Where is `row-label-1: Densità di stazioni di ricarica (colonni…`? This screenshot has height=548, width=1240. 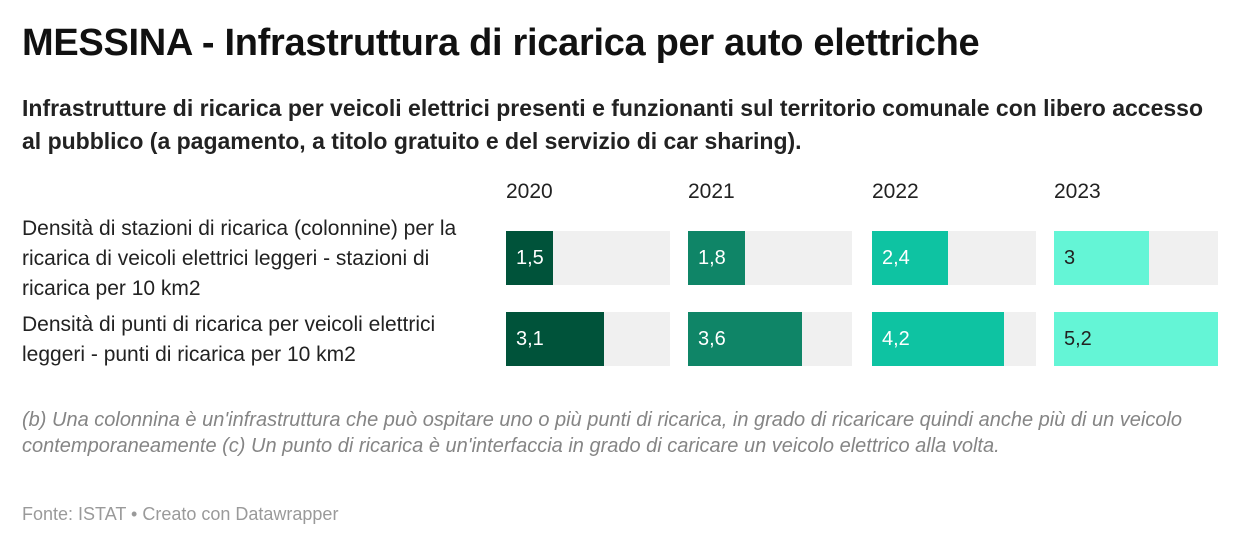 row-label-1: Densità di stazioni di ricarica (colonni… is located at coordinates (239, 258).